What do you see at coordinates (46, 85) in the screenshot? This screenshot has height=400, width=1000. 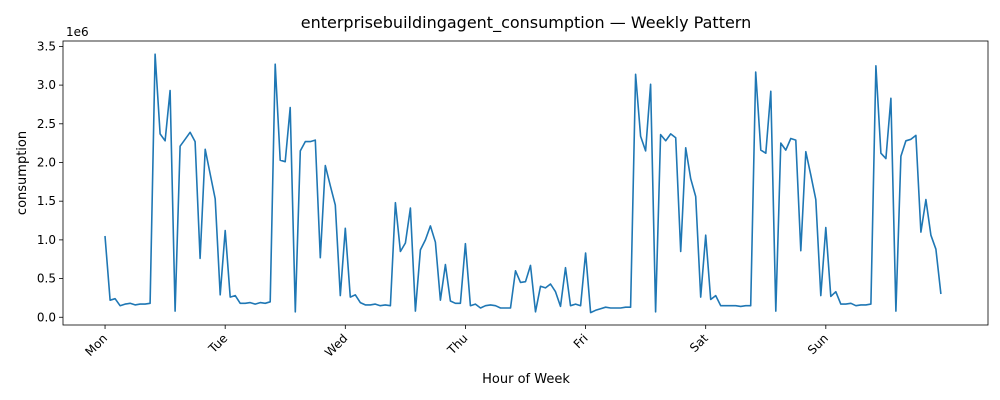 I see `y-tick-label: 3.0` at bounding box center [46, 85].